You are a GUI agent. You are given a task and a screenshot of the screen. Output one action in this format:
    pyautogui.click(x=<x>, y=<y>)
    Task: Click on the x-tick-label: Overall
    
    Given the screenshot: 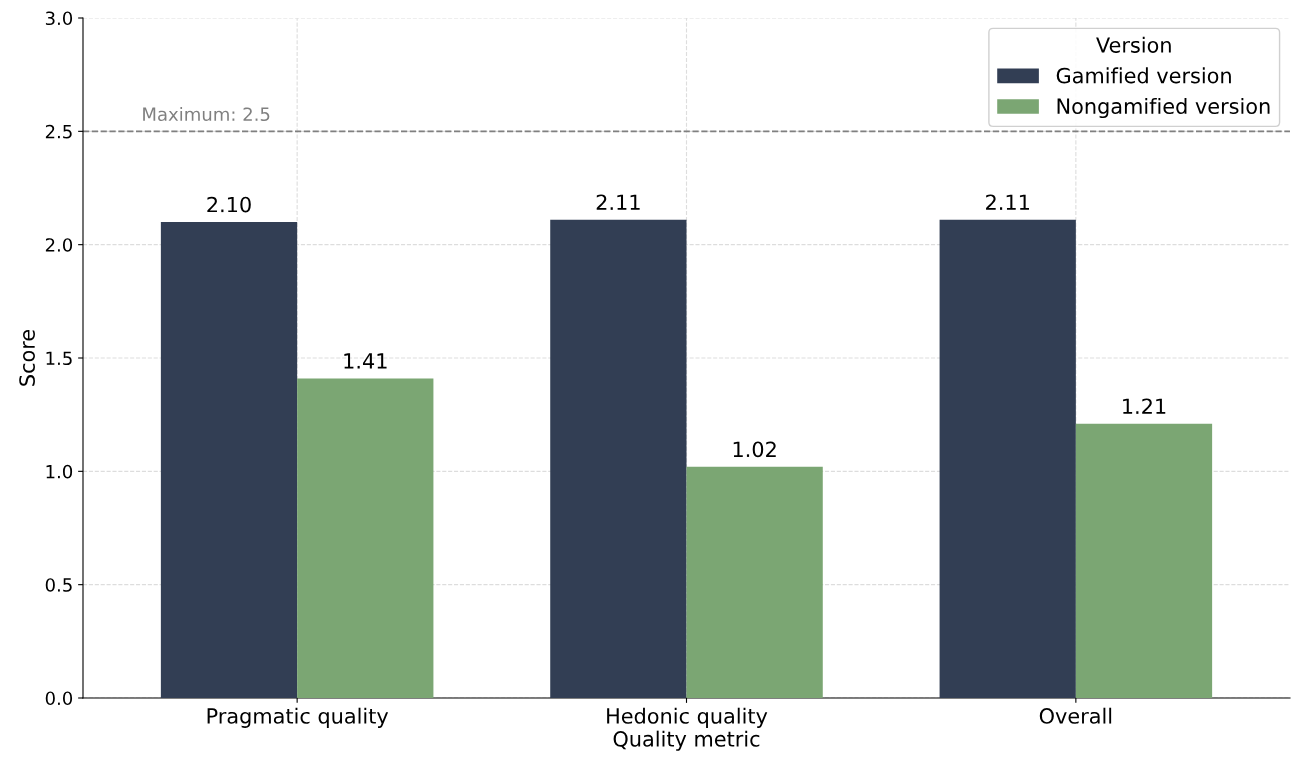 What is the action you would take?
    pyautogui.click(x=1075, y=715)
    